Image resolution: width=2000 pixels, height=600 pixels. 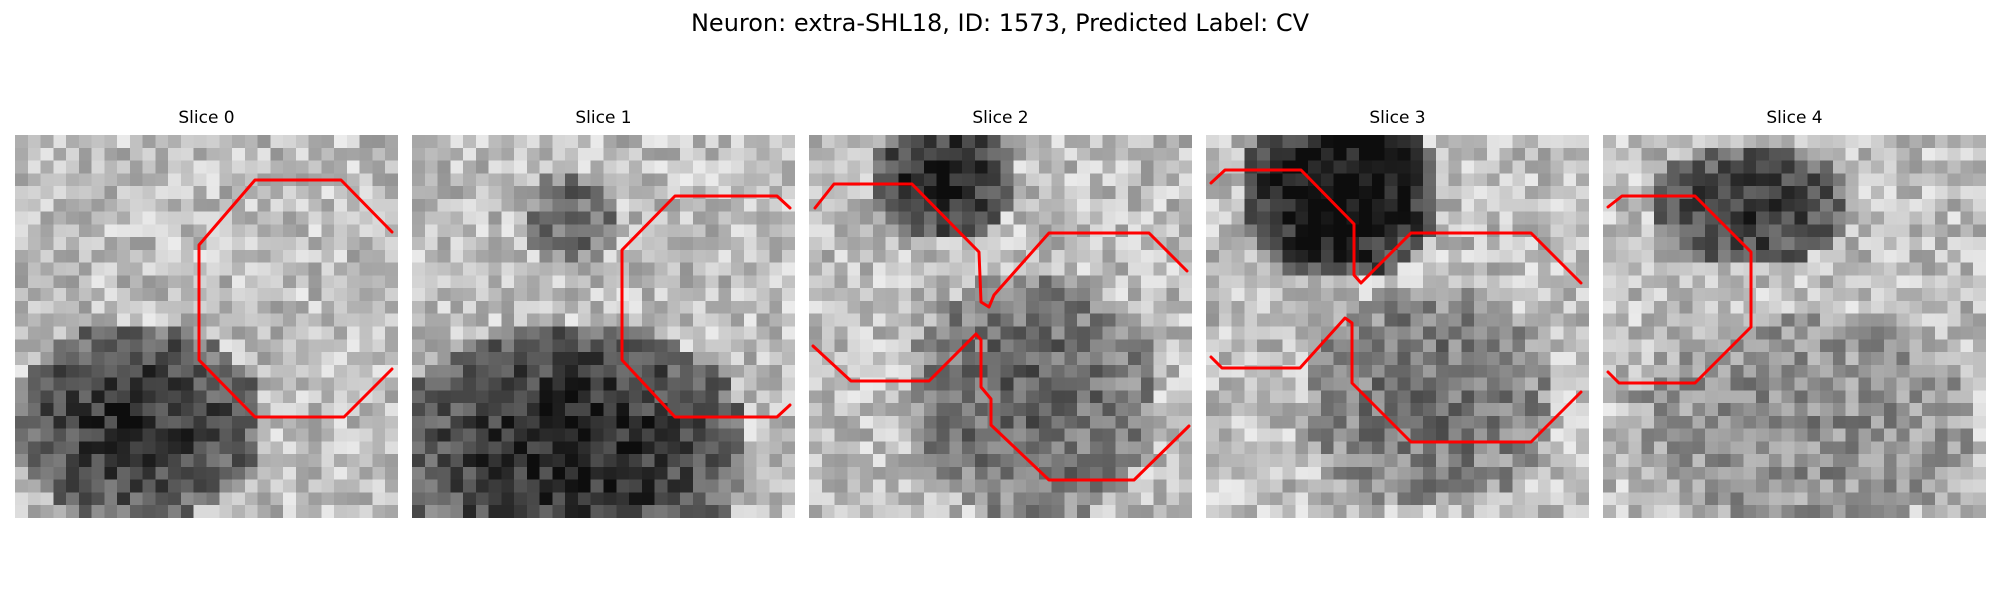 I want to click on slice-panel-4: Slice 4, so click(x=1794, y=313).